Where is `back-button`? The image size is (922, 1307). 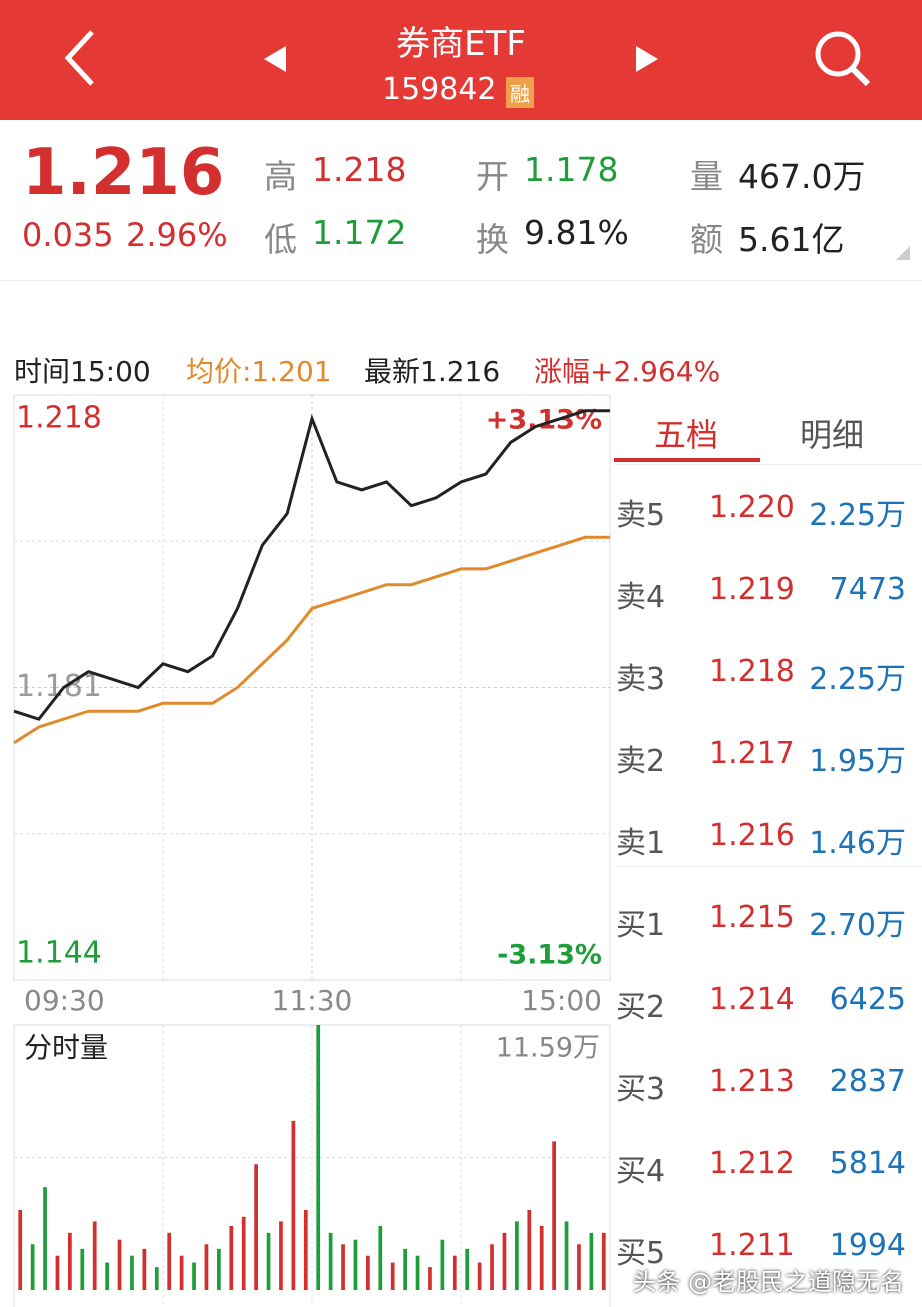 back-button is located at coordinates (80, 58).